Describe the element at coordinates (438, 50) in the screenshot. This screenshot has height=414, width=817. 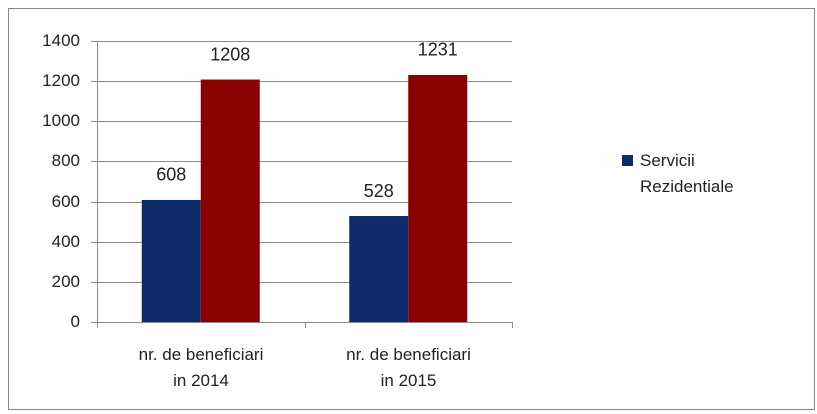
I see `data-label: 1231` at that location.